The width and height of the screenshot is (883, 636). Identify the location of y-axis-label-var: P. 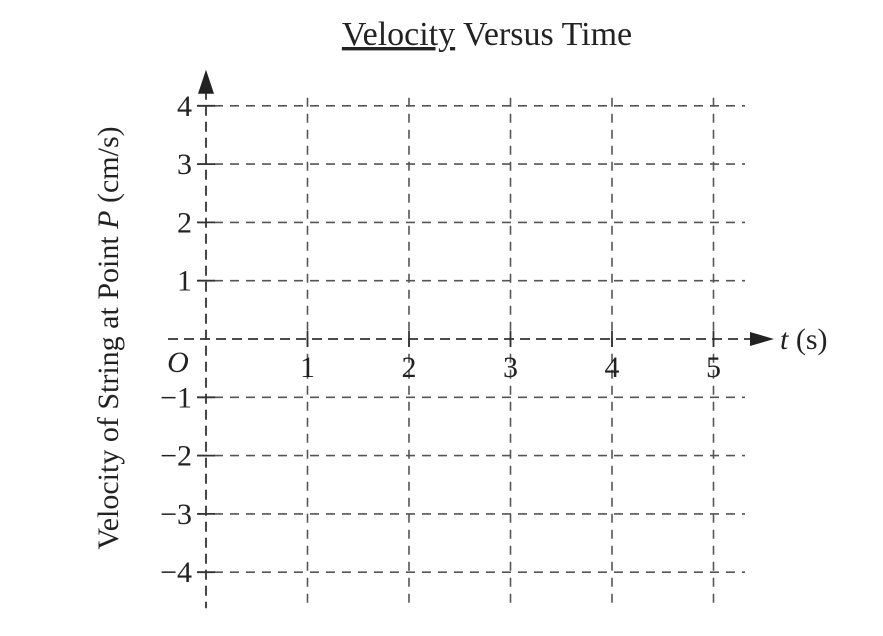
(108, 219).